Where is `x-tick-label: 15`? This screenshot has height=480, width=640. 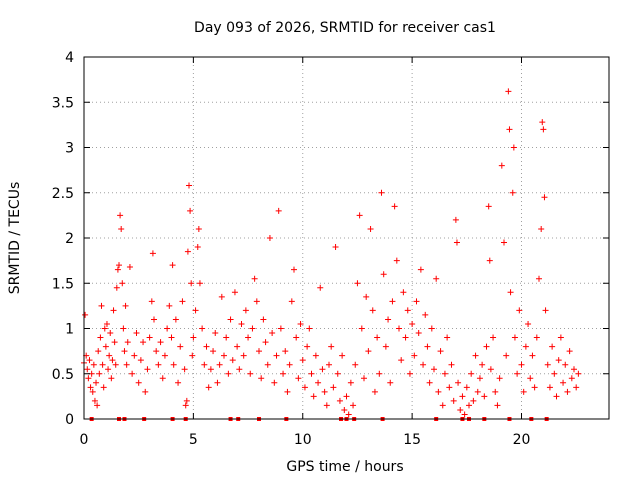
x-tick-label: 15 is located at coordinates (412, 440).